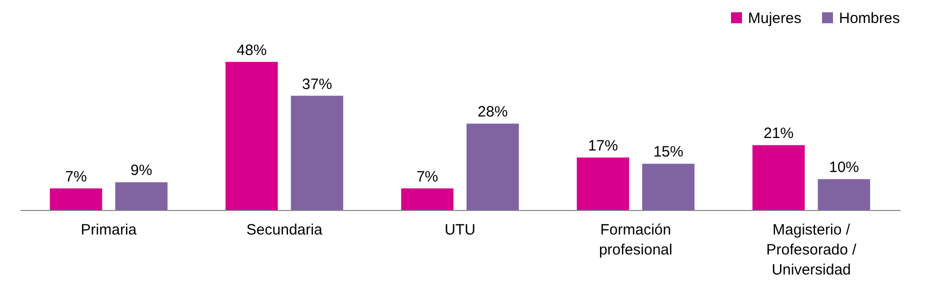 The image size is (930, 282). What do you see at coordinates (493, 112) in the screenshot?
I see `data-label: 28%` at bounding box center [493, 112].